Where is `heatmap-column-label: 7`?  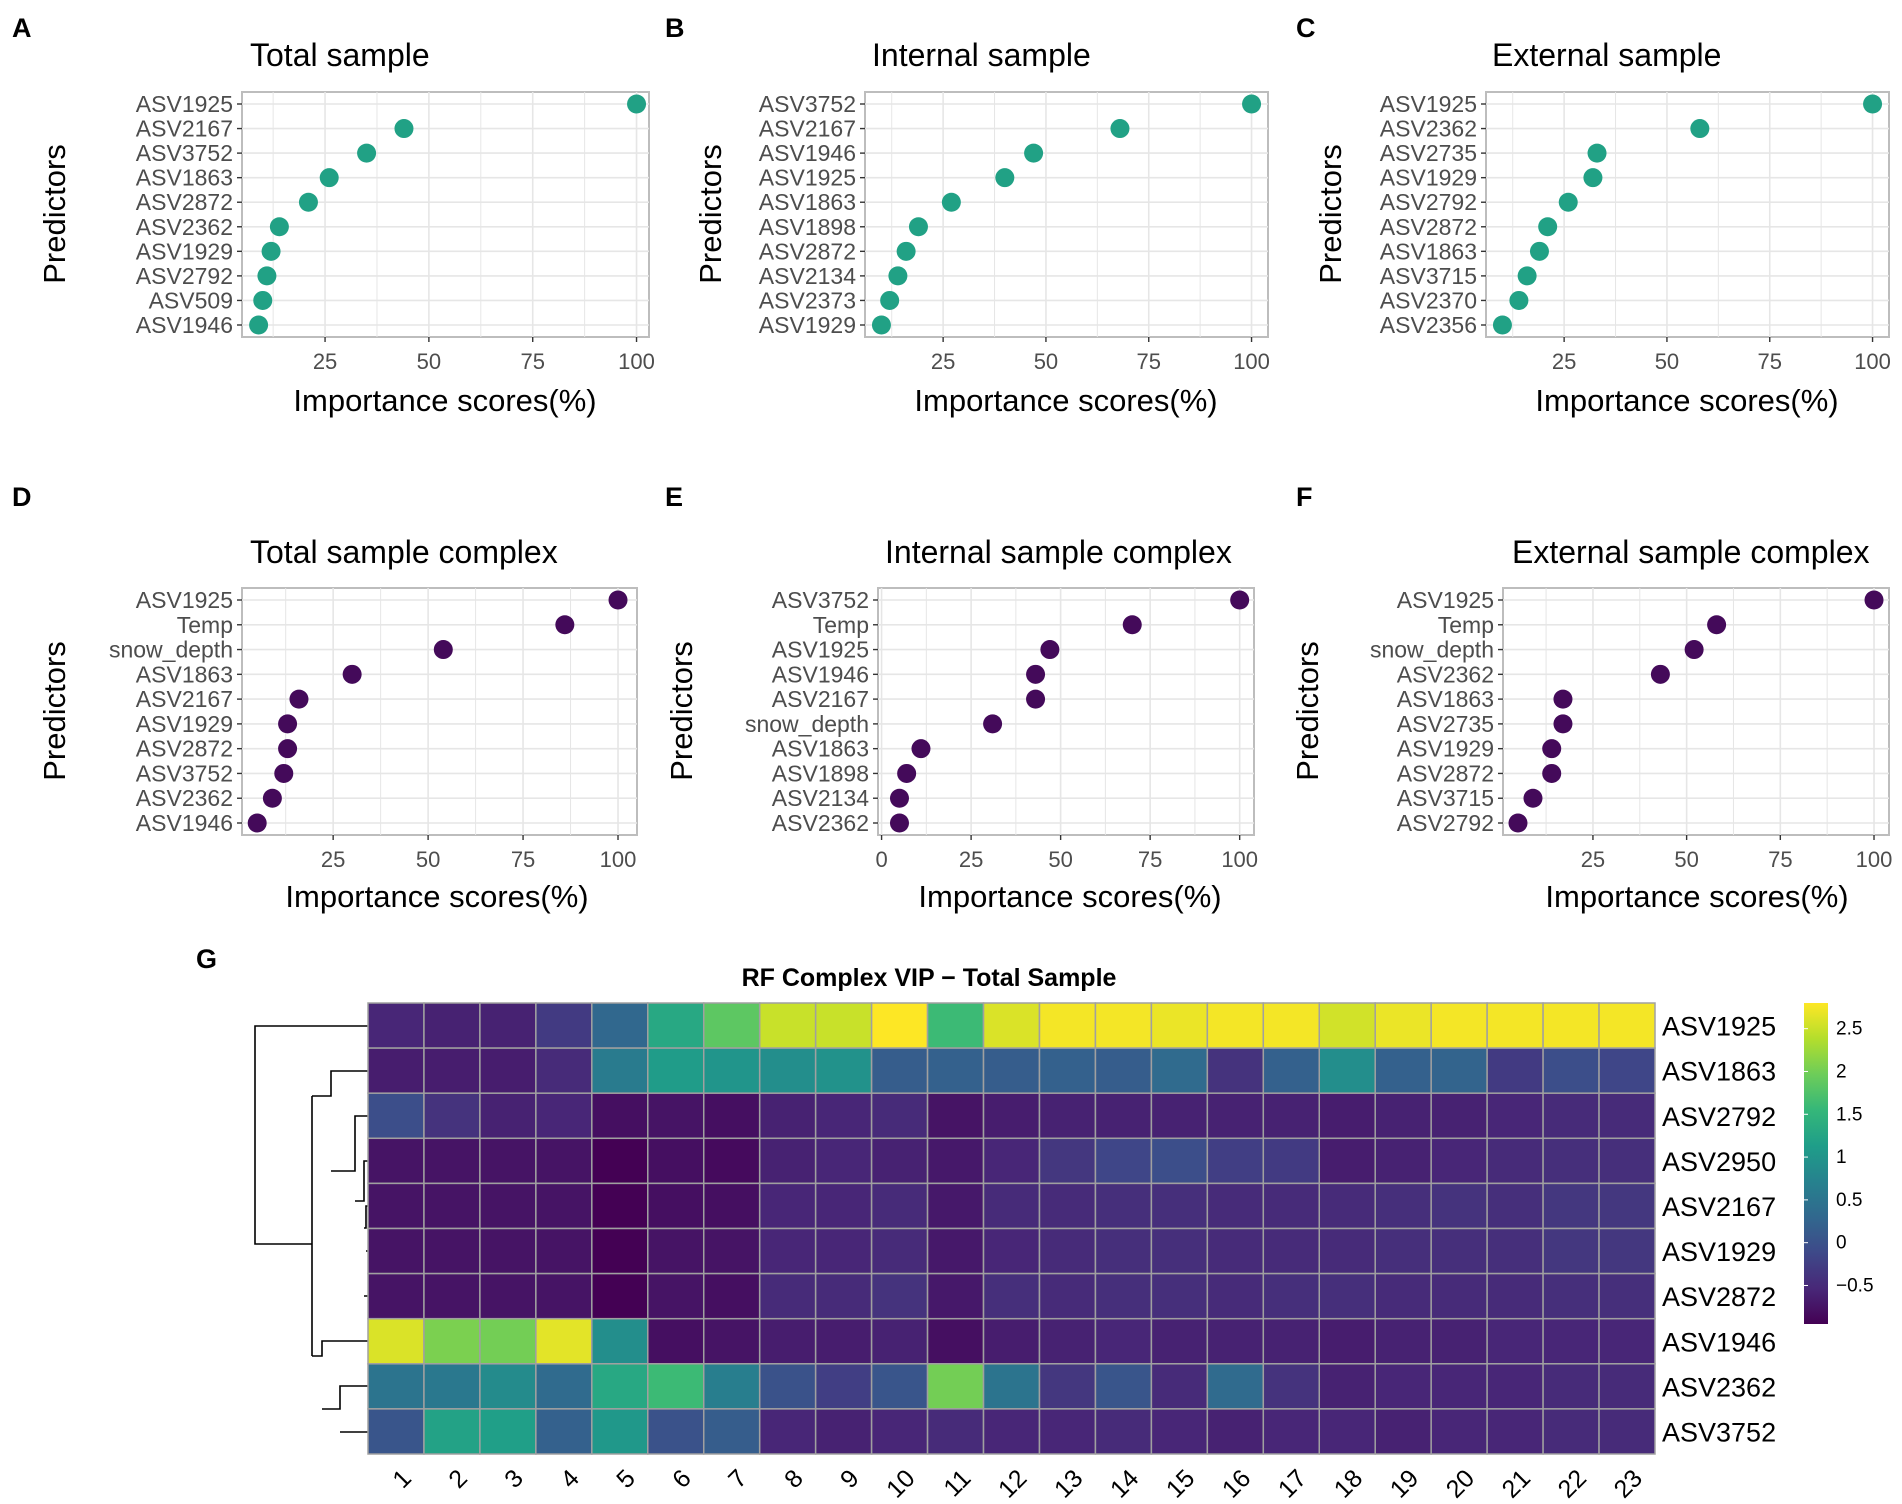 heatmap-column-label: 7 is located at coordinates (738, 1479).